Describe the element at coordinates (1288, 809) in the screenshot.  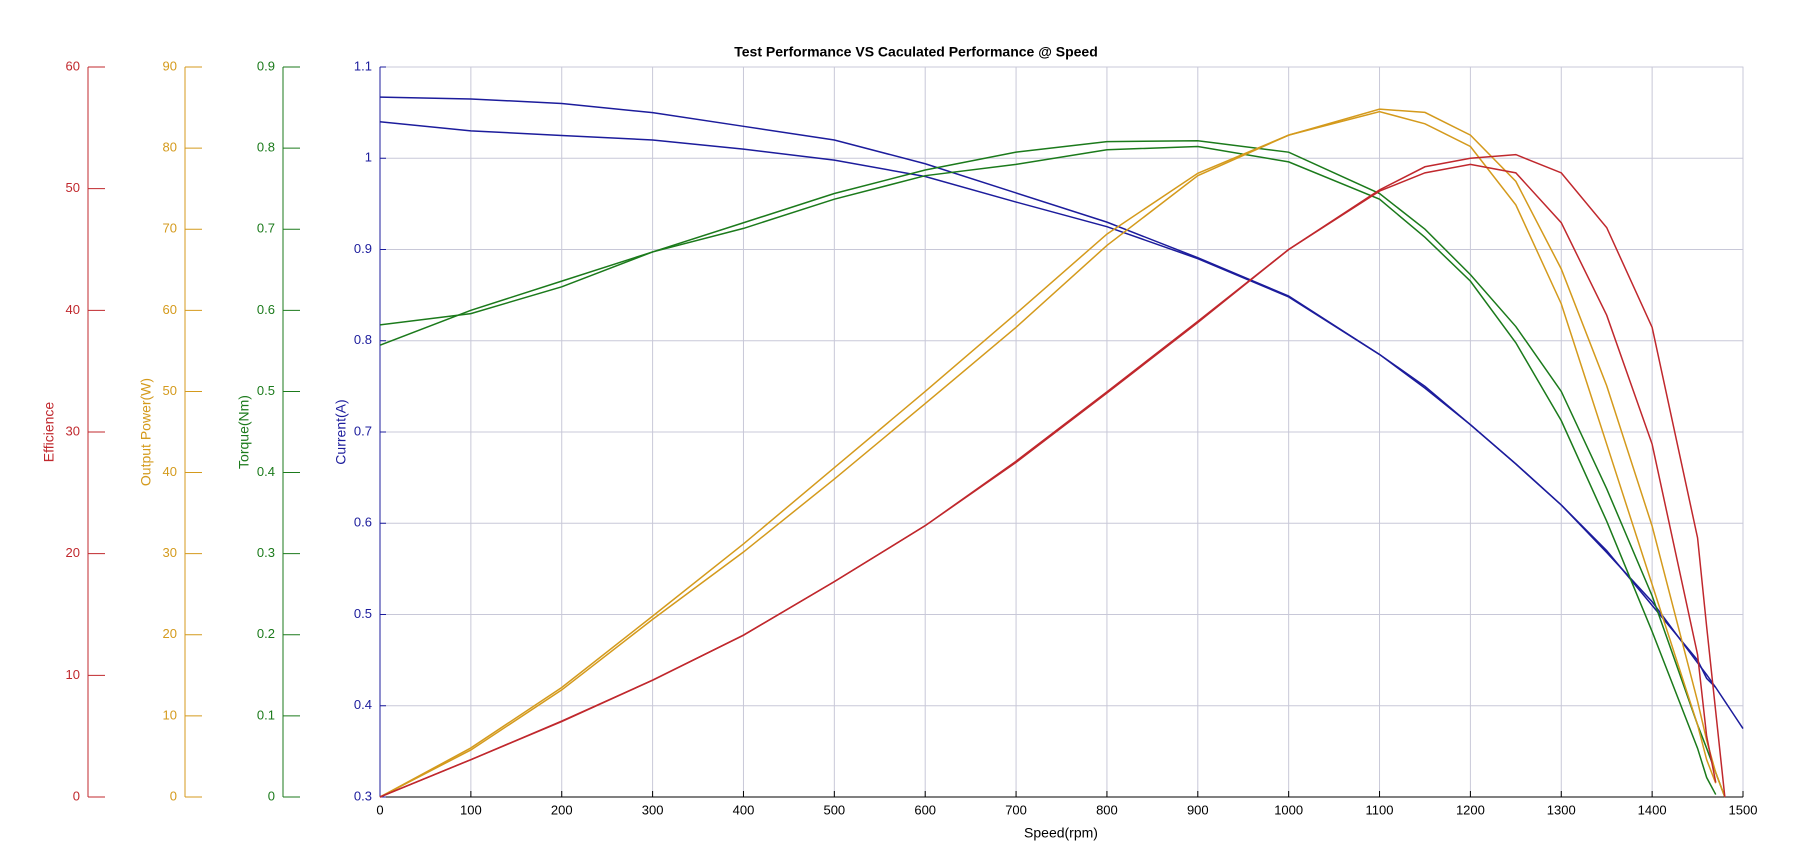
I see `x-tick-label: 1000` at that location.